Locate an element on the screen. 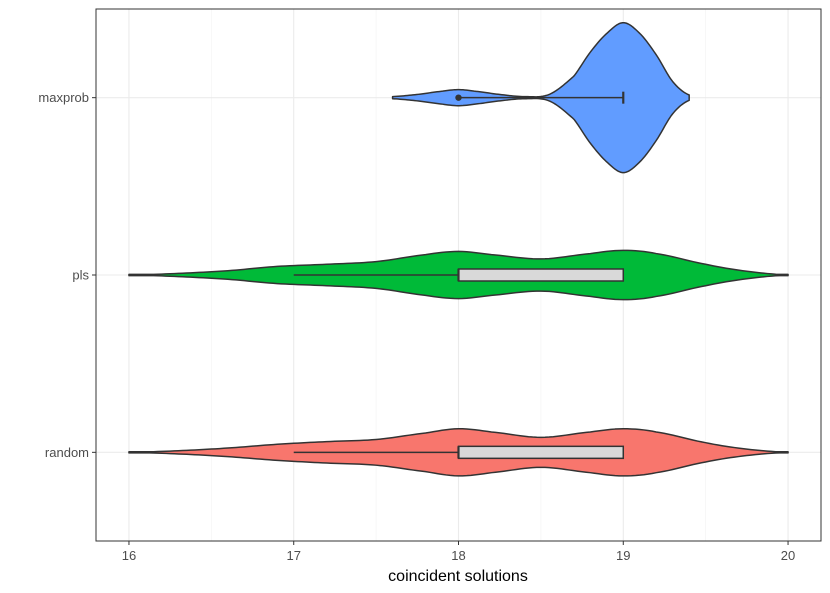 Image resolution: width=830 pixels, height=593 pixels. x-axis-title: coincident solutions is located at coordinates (458, 576).